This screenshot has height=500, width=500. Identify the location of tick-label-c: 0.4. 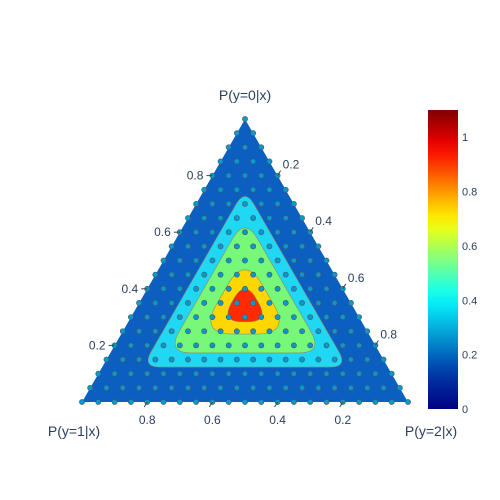
(323, 221).